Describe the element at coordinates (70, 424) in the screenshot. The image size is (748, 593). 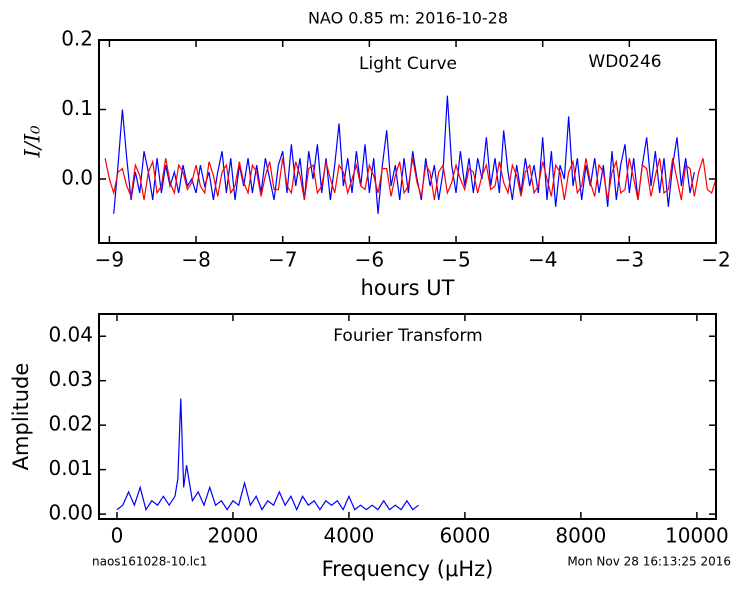
I see `y-tick-label: 0.02` at that location.